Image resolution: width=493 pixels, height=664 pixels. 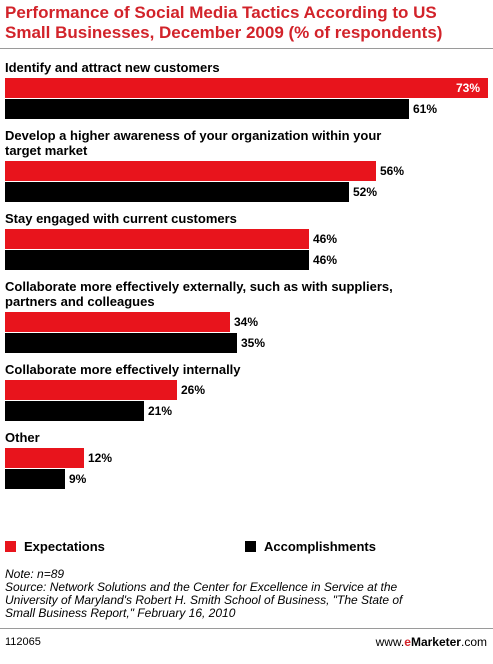 What do you see at coordinates (390, 642) in the screenshot?
I see `brand-prefix: www.` at bounding box center [390, 642].